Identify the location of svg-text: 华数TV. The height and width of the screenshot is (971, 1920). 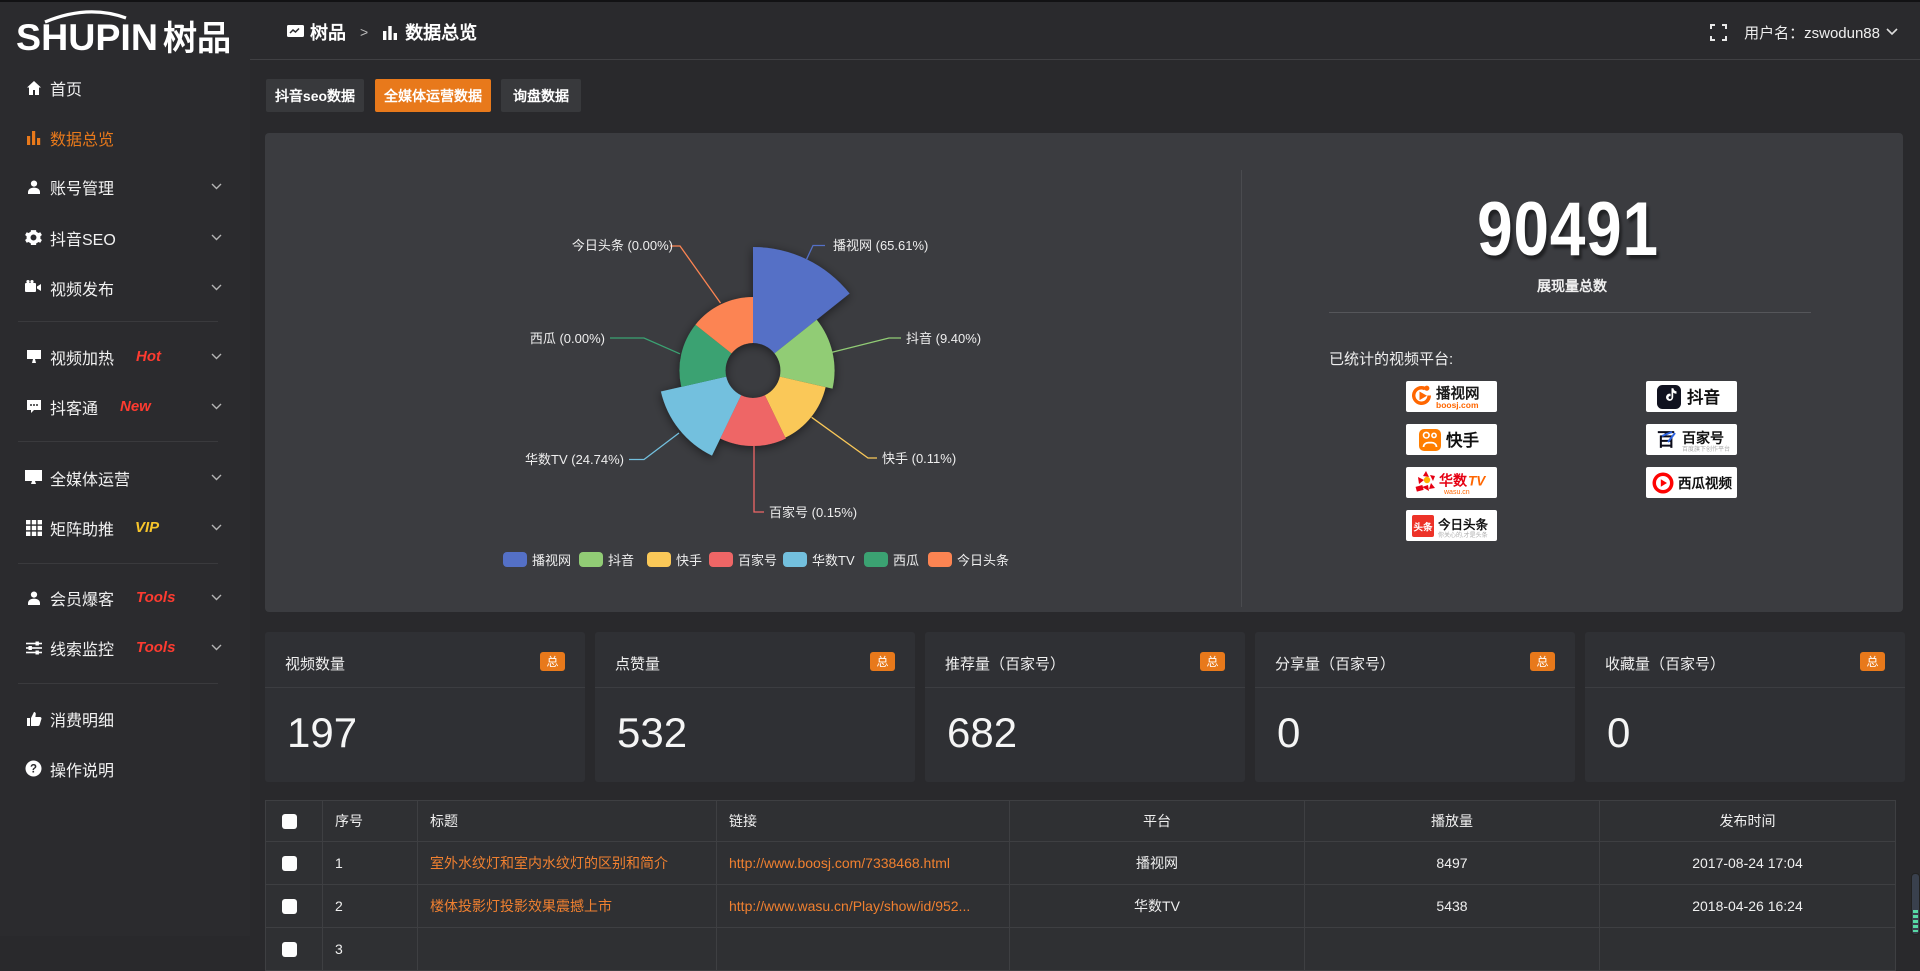
(833, 560).